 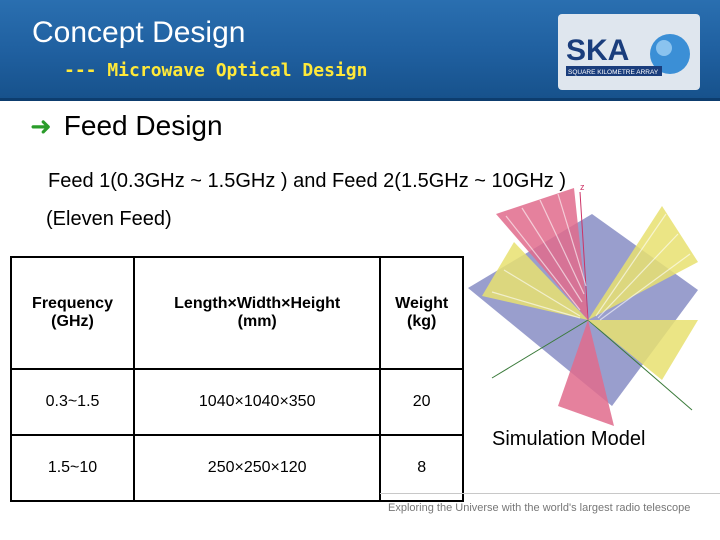 What do you see at coordinates (569, 439) in the screenshot?
I see `simulation-model-label: Simulation Model` at bounding box center [569, 439].